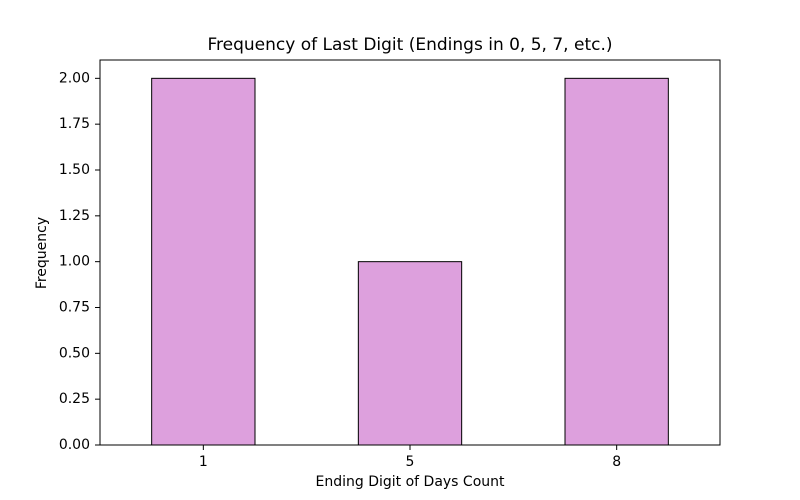  Describe the element at coordinates (411, 482) in the screenshot. I see `x-axis-label: Ending Digit of Days Count` at that location.